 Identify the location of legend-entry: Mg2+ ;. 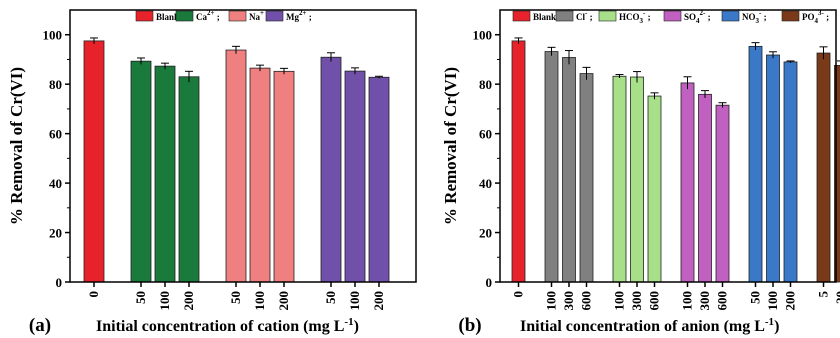
(288, 15).